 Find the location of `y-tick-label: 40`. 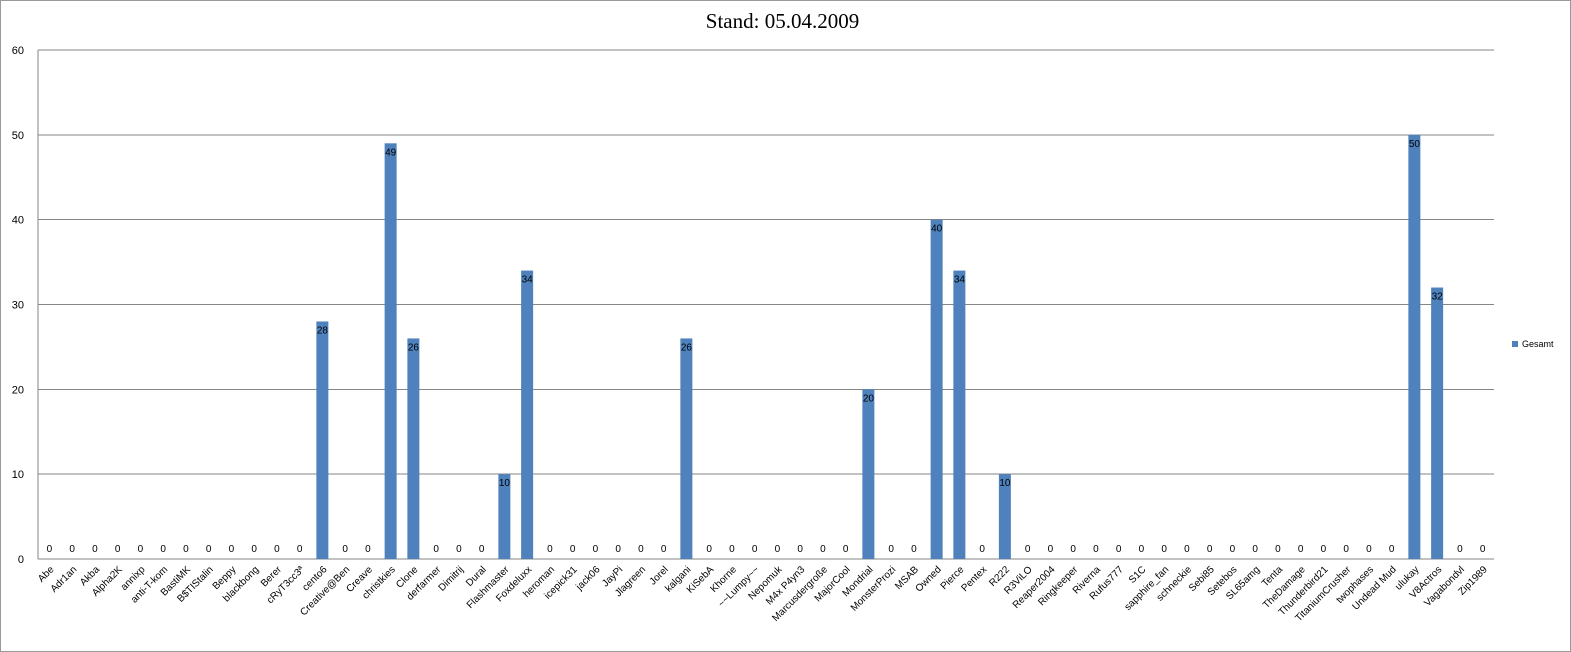

y-tick-label: 40 is located at coordinates (18, 221).